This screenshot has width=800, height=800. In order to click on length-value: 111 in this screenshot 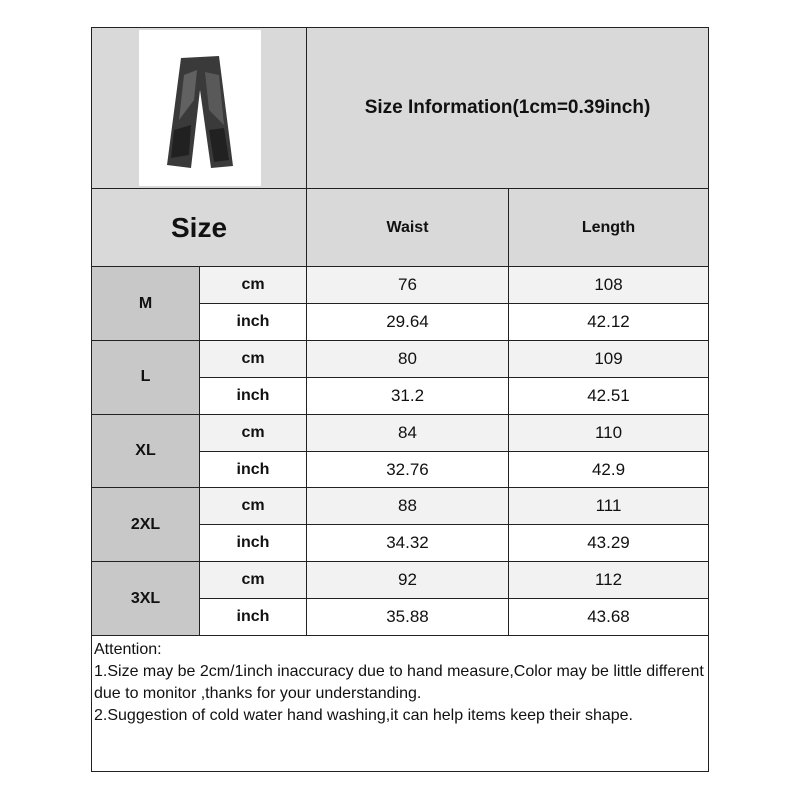, I will do `click(608, 506)`.